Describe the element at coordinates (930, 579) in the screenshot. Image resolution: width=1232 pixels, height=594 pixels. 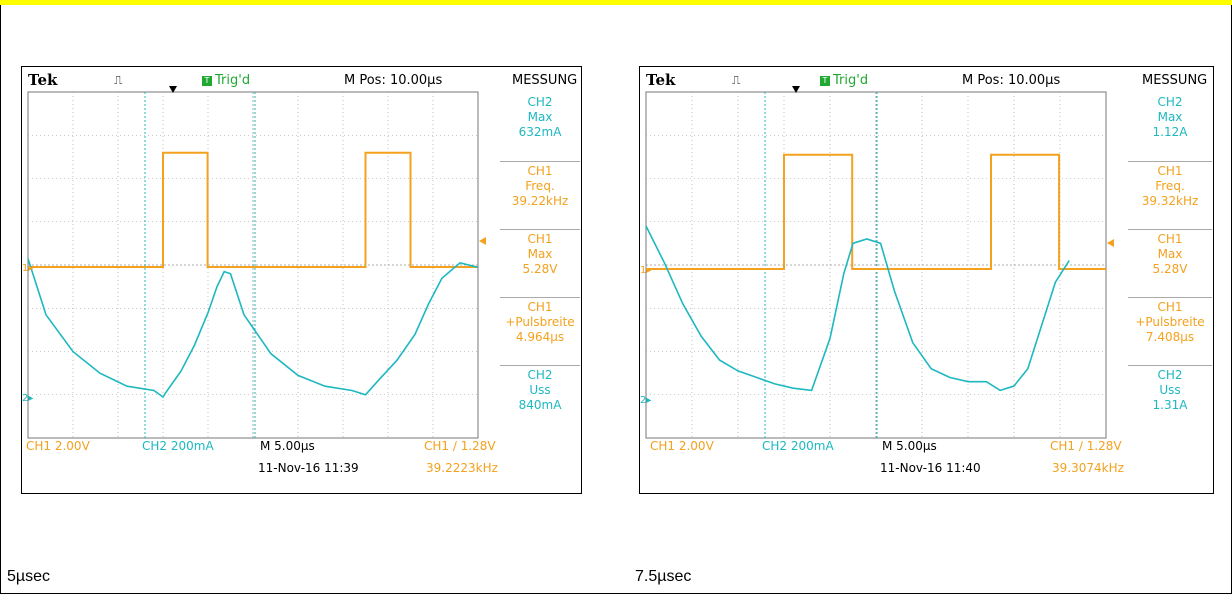
I see `caption-cell-right: 7.5µsec` at that location.